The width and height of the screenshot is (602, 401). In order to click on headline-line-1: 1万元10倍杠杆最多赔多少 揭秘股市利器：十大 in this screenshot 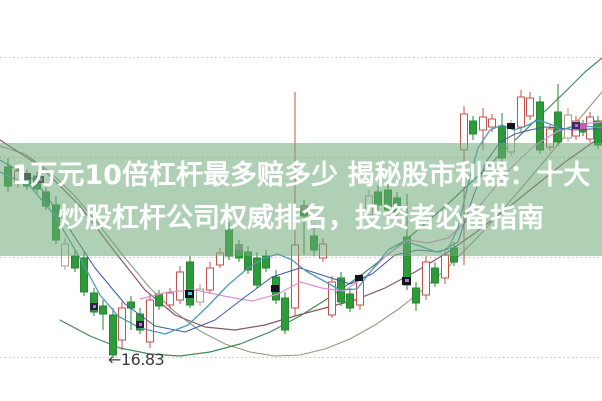, I will do `click(301, 175)`.